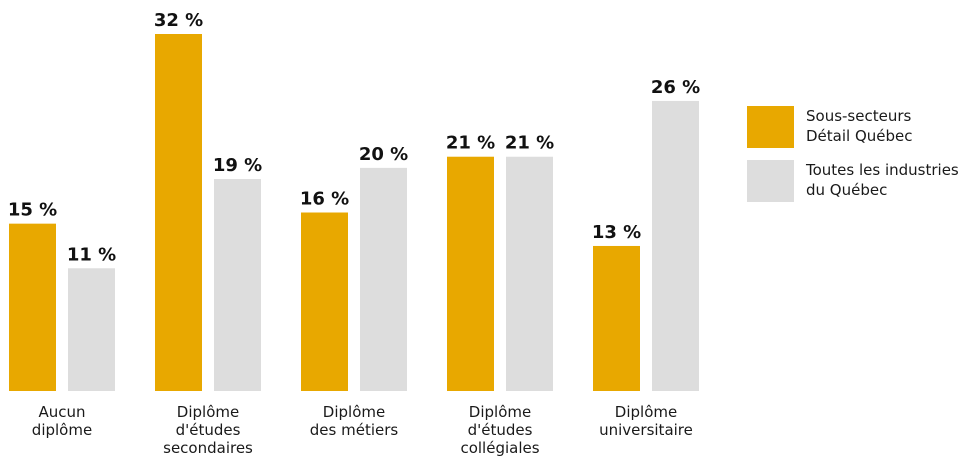 The height and width of the screenshot is (458, 978). I want to click on x-tick-label-2: Diplôme d'études secondaires, so click(208, 430).